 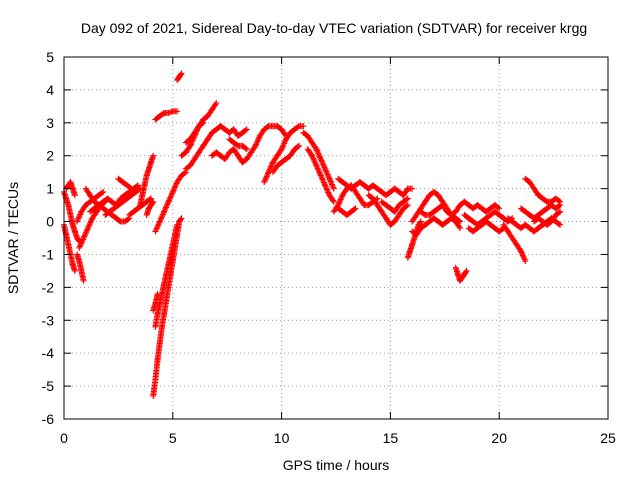 I want to click on y-tick-labels: -6 -5 -4 -3 -2 -1 0 1 2 3 4 5, so click(x=48, y=238).